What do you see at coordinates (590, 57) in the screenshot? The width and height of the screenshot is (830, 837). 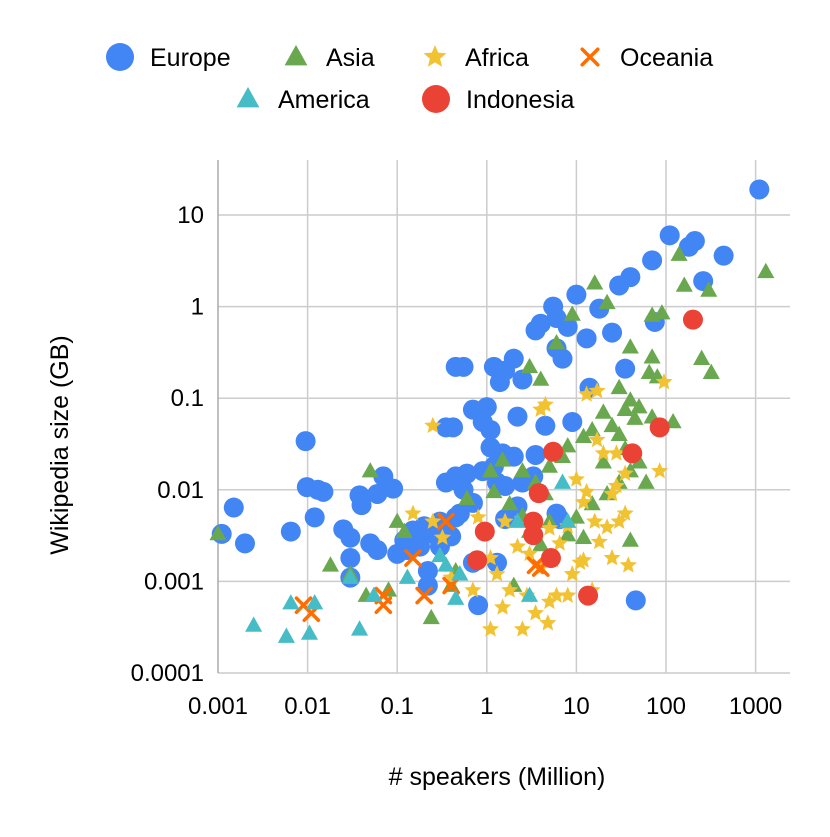 I see `legend-marker-oceania` at bounding box center [590, 57].